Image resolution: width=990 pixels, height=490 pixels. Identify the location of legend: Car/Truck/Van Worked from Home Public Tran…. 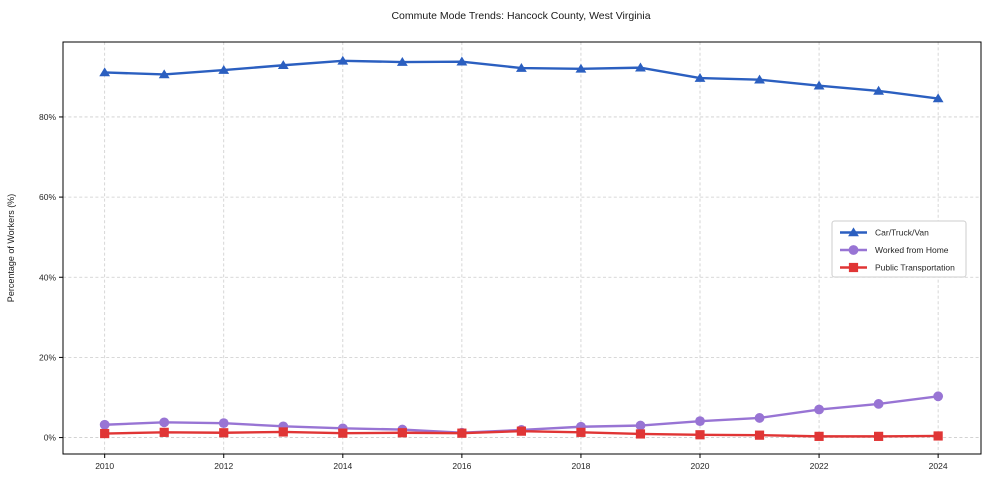
(899, 249).